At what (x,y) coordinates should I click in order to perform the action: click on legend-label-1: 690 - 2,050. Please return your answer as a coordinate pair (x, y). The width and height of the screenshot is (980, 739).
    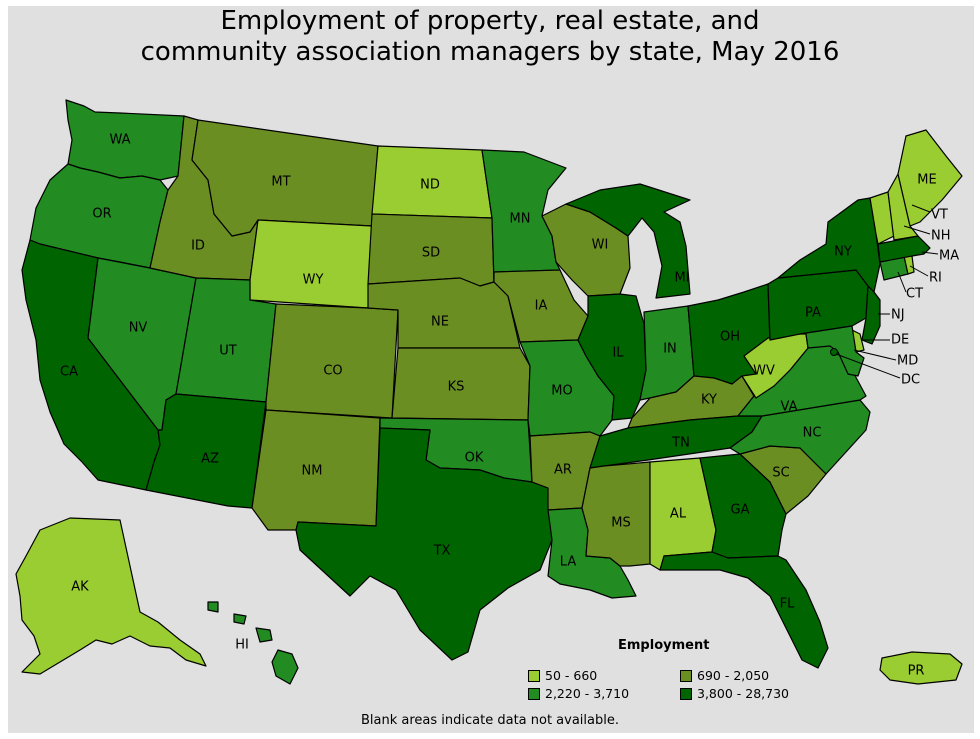
    Looking at the image, I should click on (733, 675).